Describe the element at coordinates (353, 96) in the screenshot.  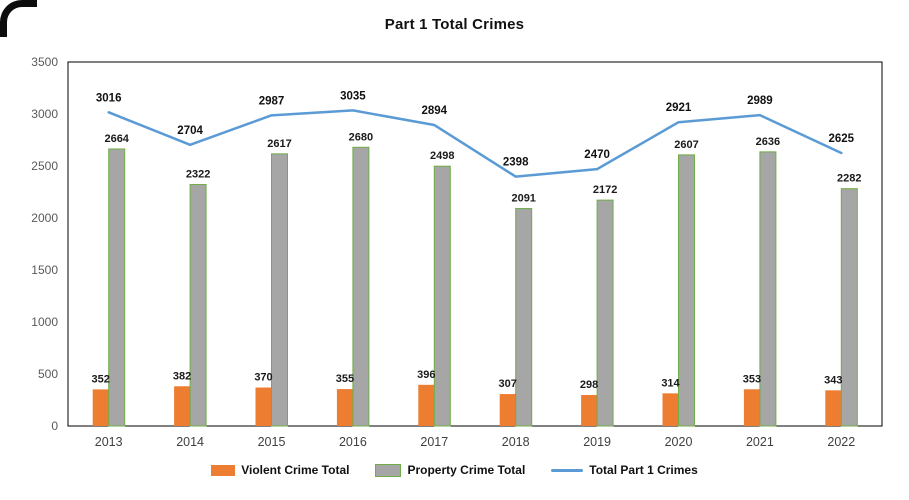
I see `total-value-label: 3035` at that location.